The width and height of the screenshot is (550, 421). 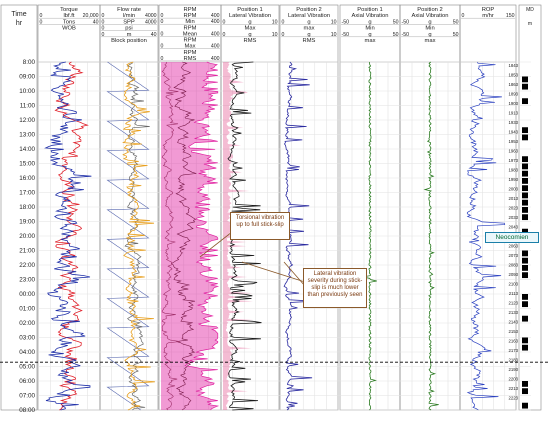 I want to click on time-tick-label-7: 15:00, so click(x=27, y=164).